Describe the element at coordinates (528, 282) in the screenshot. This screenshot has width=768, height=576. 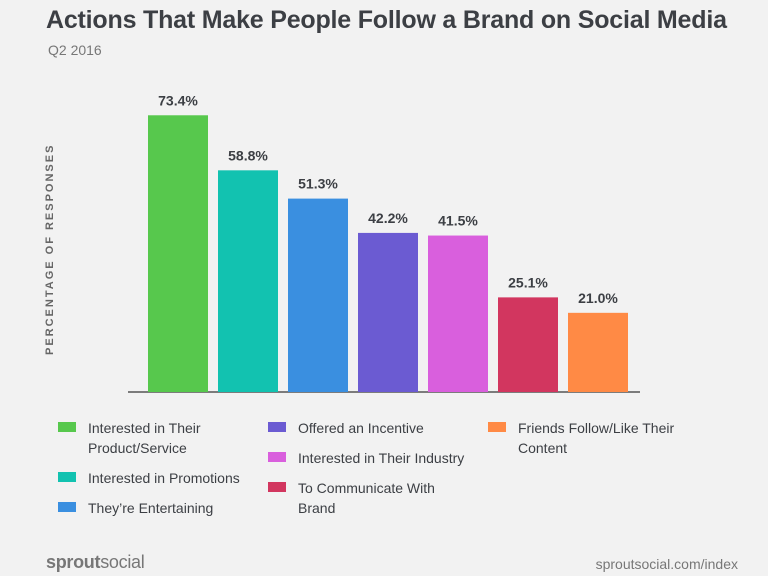
I see `bar-value-label-6: 25.1%` at that location.